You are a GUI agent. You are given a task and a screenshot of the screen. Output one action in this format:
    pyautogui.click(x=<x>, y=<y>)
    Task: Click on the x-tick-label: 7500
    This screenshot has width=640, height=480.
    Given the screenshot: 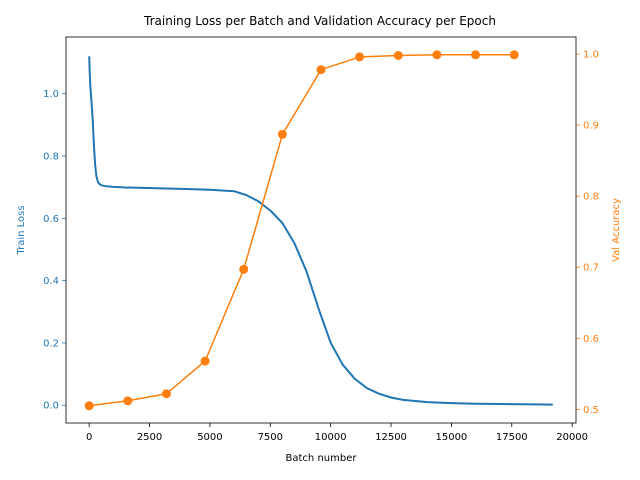 What is the action you would take?
    pyautogui.click(x=270, y=437)
    